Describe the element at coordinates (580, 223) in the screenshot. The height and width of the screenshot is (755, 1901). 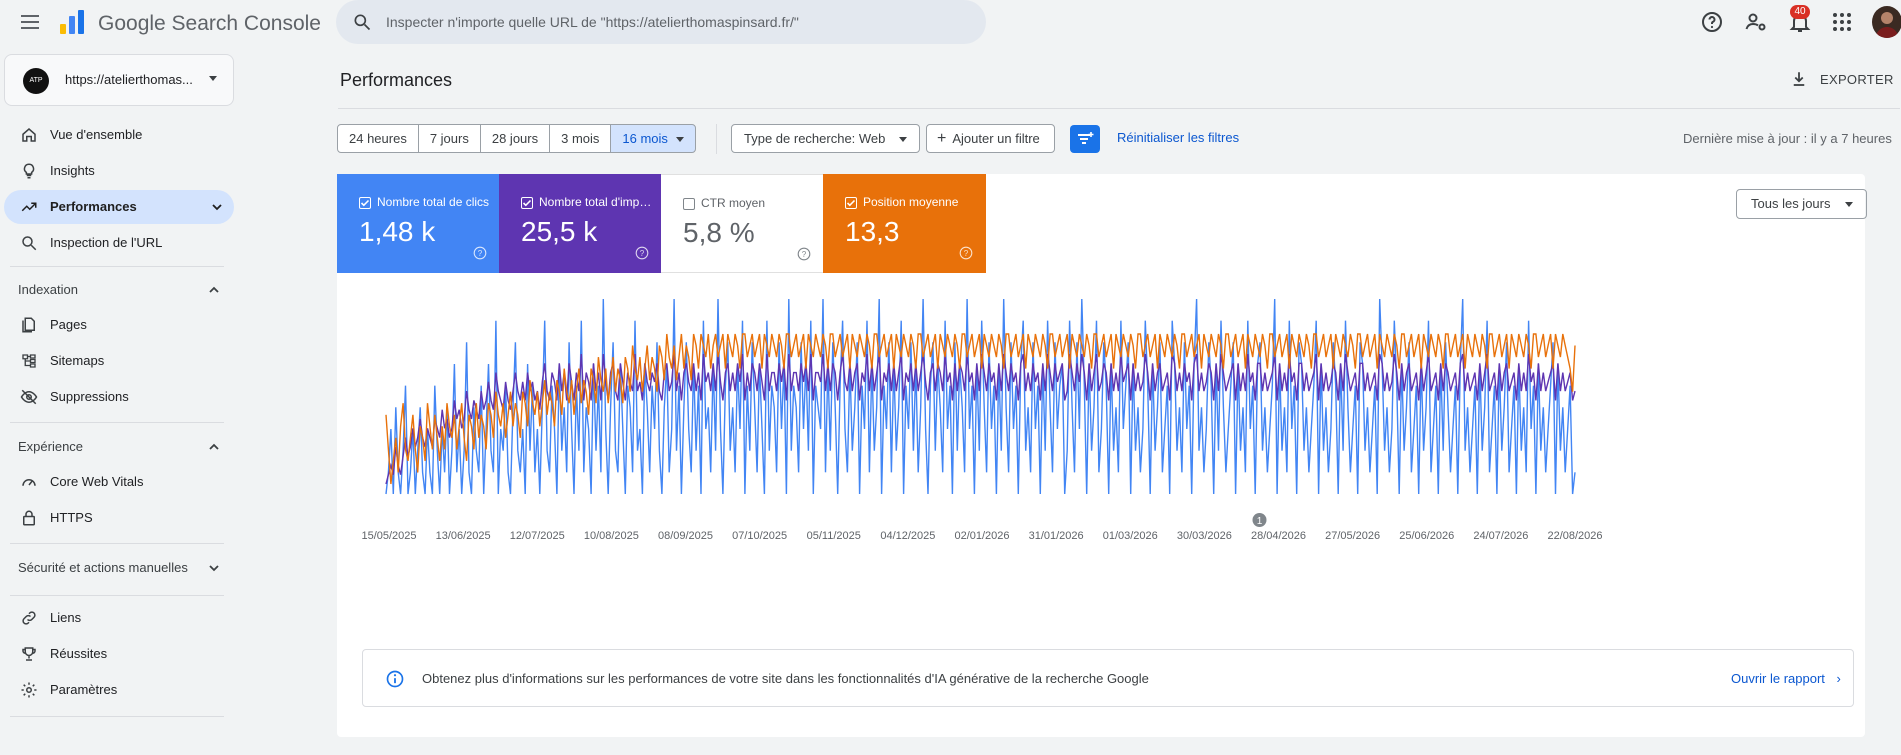
I see `metric-tile: Nombre total d'impressions 25,5 k?` at that location.